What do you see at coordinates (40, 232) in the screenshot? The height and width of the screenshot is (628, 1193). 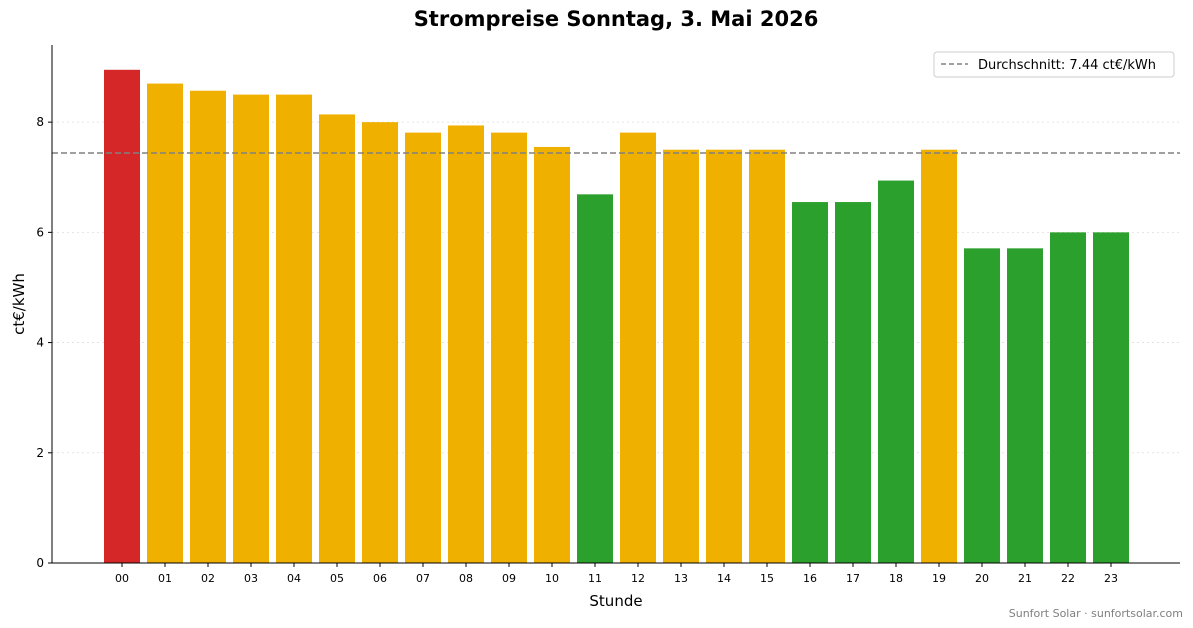 I see `y-tick-label: 6` at bounding box center [40, 232].